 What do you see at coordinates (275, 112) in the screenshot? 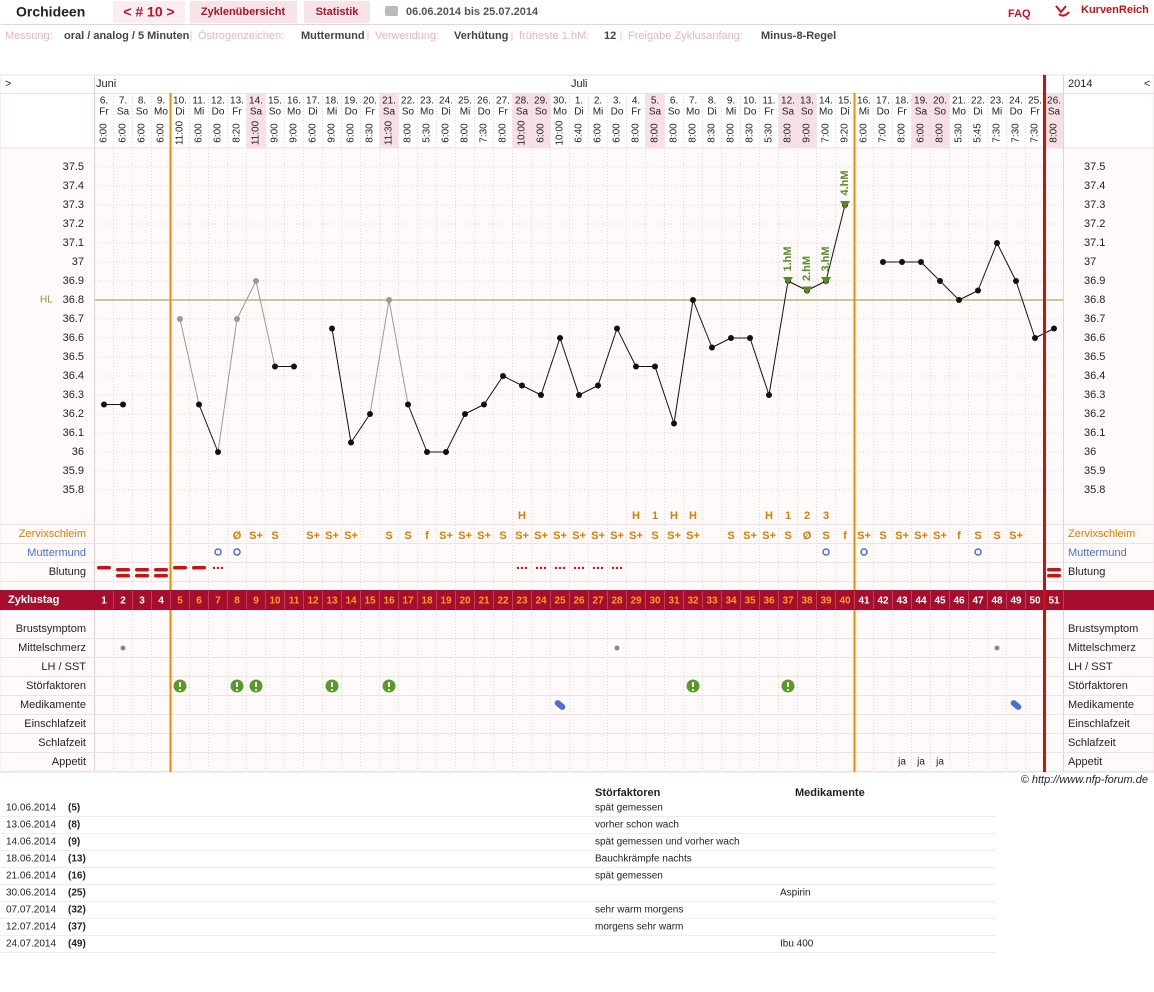
I see `weekday: So` at bounding box center [275, 112].